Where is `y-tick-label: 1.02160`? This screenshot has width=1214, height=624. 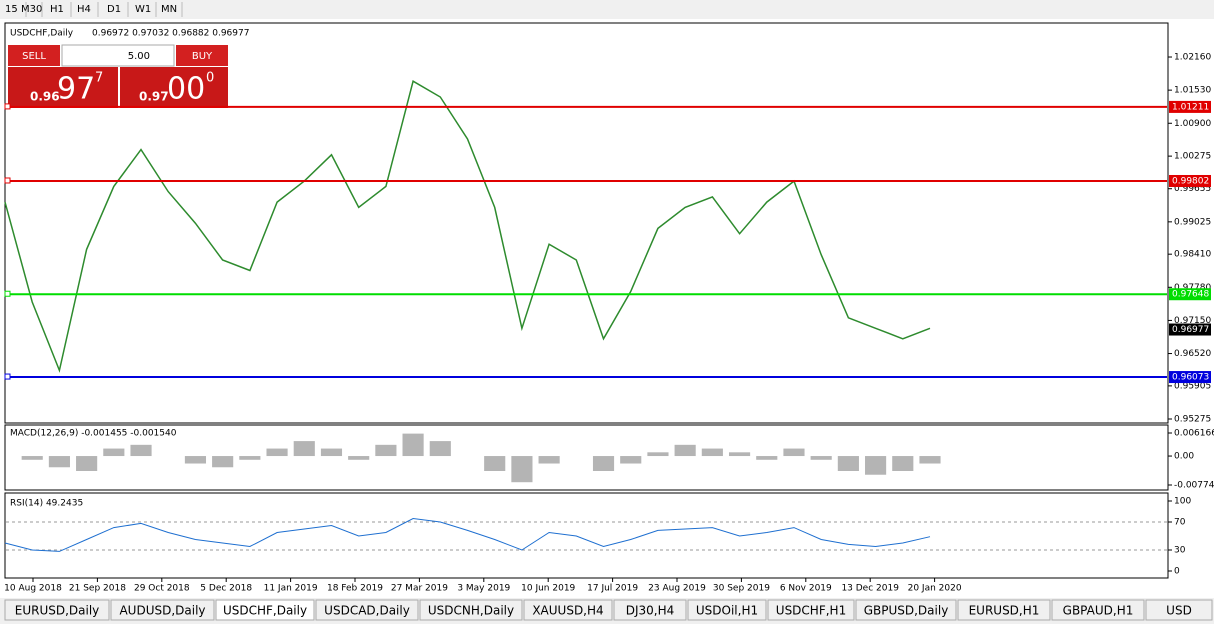 y-tick-label: 1.02160 is located at coordinates (1192, 58).